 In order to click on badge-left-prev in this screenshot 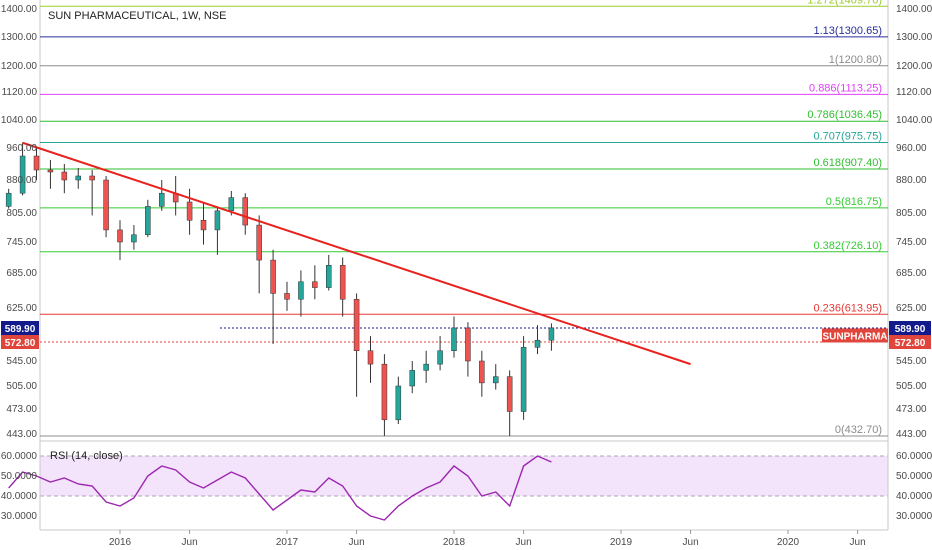, I will do `click(20, 342)`.